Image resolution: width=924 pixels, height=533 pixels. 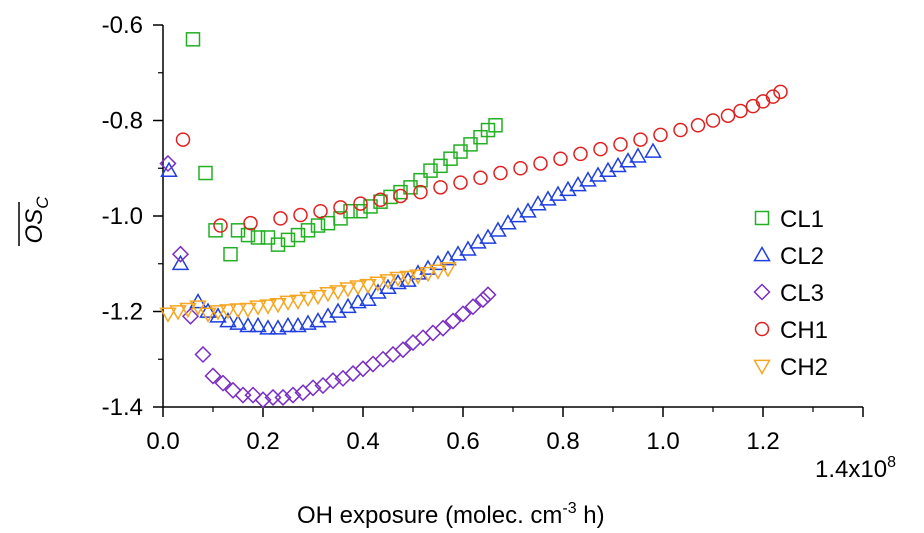 I want to click on legend-label-ch1: CH1, so click(x=804, y=330).